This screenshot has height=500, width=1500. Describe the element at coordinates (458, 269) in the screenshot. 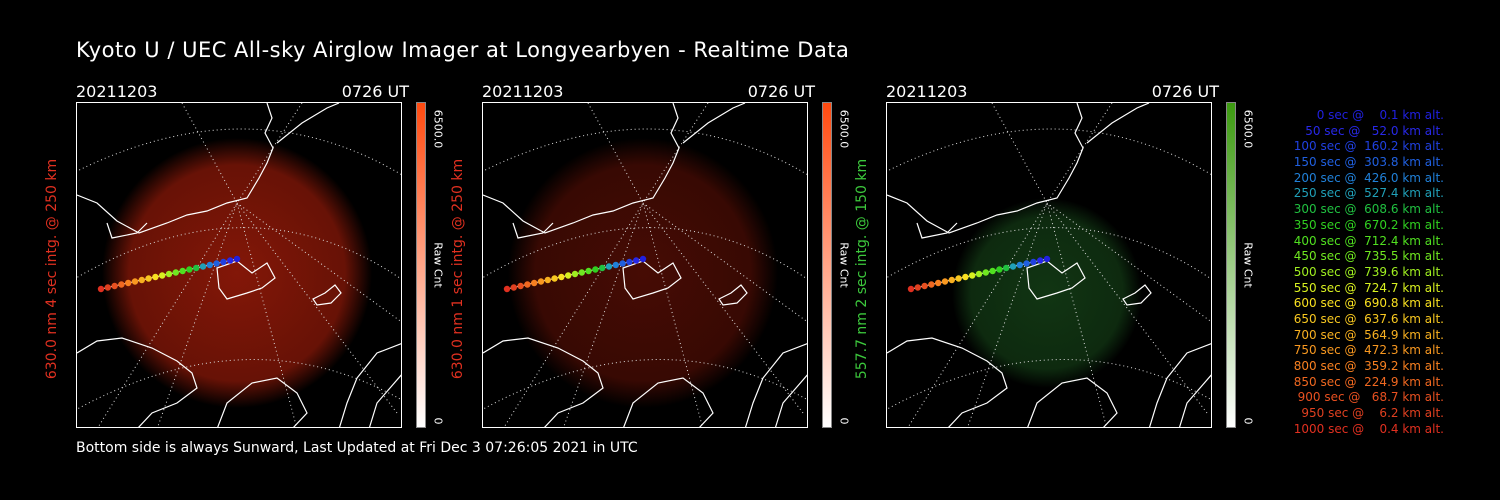

I see `panel-wavelength-label: 630.0 nm 1 sec intg. @ 250 km` at that location.